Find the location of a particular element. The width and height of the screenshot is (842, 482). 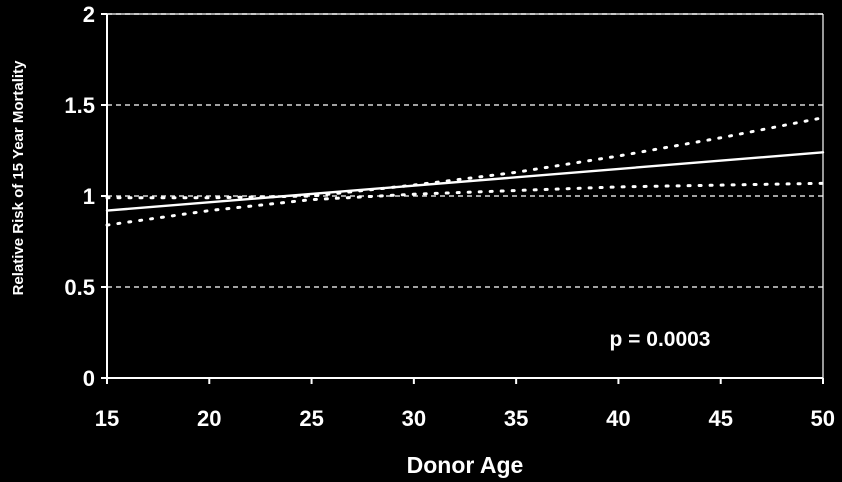

series-estimate is located at coordinates (465, 181).